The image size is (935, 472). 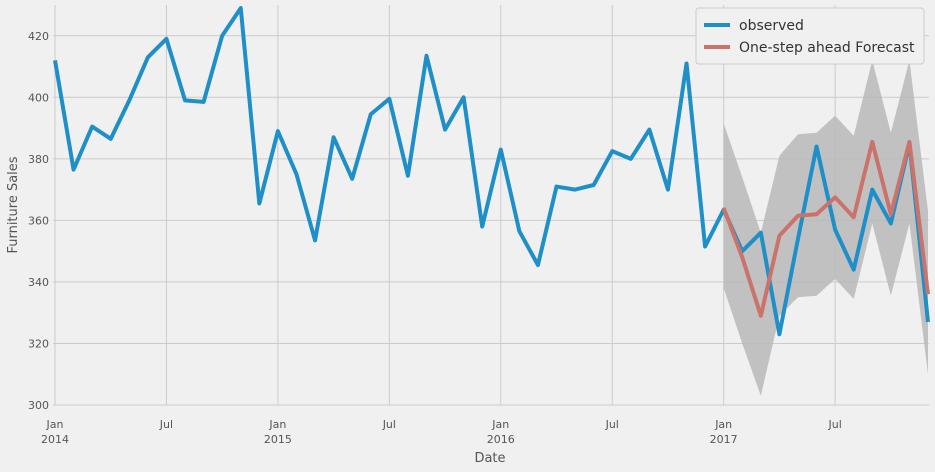 What do you see at coordinates (501, 439) in the screenshot?
I see `x-tick-year-label: 2016` at bounding box center [501, 439].